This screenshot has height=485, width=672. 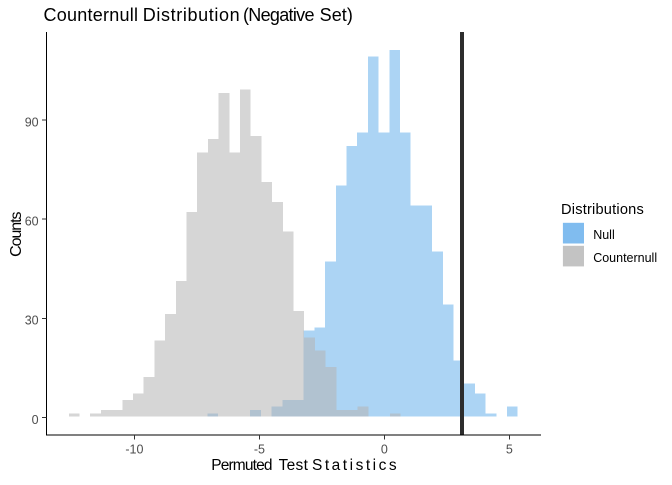 I want to click on svg-text: 5, so click(x=509, y=449).